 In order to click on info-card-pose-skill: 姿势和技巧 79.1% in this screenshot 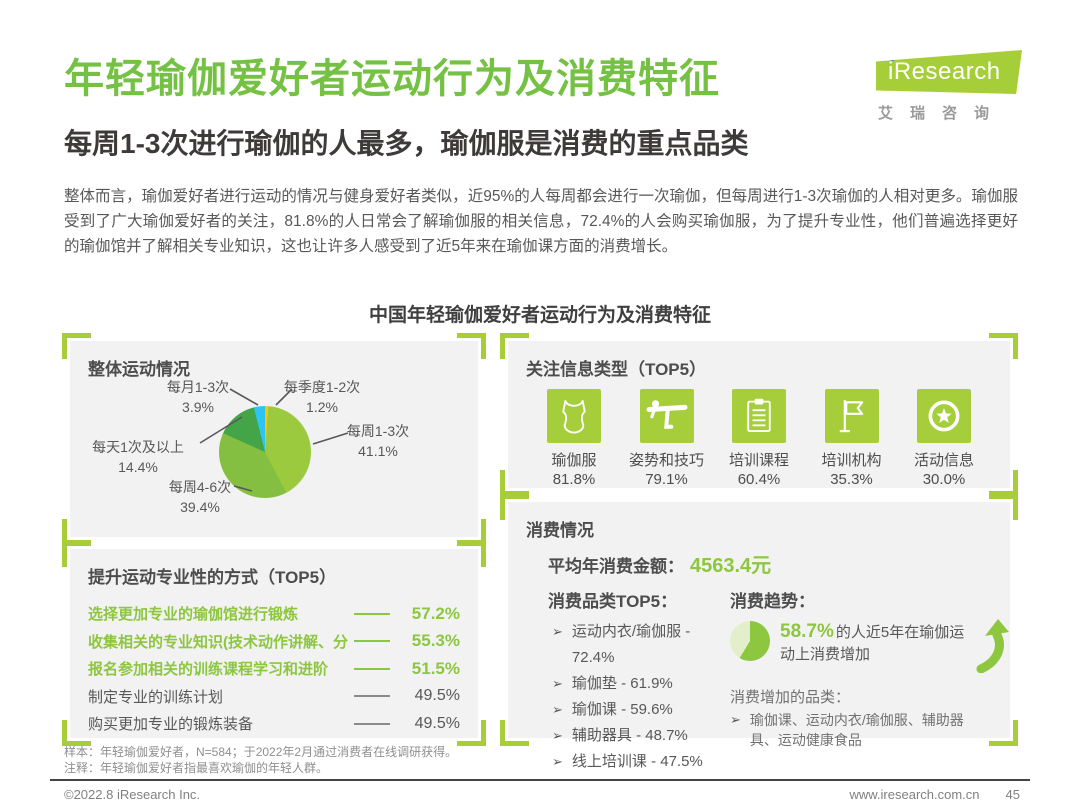, I will do `click(667, 438)`.